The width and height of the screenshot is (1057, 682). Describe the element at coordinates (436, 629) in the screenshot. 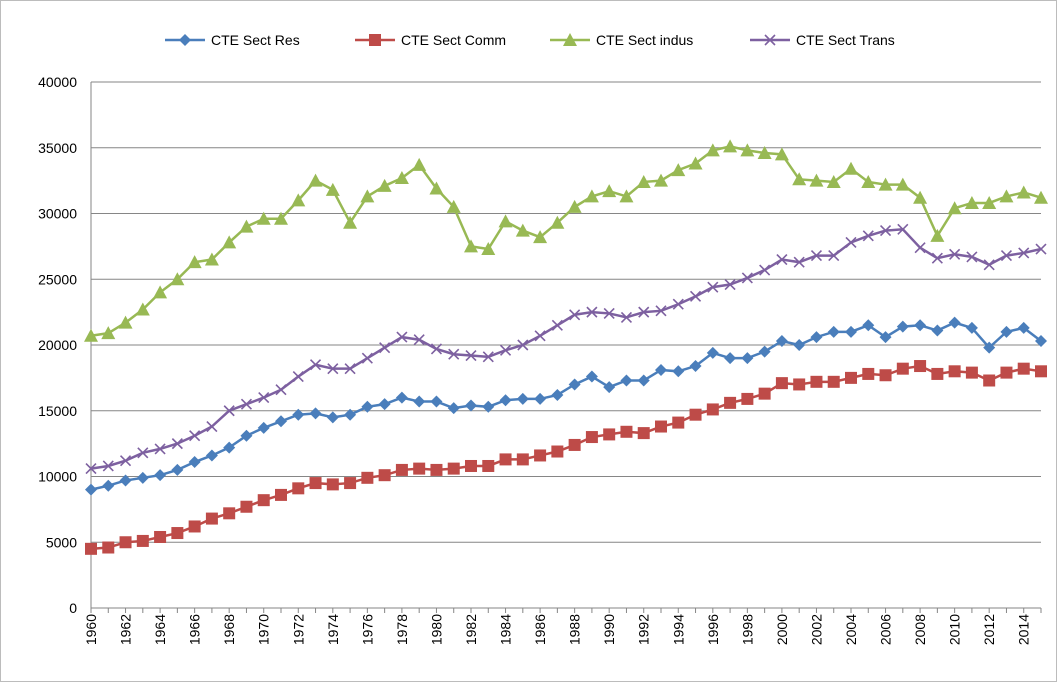

I see `x-tick-label: 1980` at that location.